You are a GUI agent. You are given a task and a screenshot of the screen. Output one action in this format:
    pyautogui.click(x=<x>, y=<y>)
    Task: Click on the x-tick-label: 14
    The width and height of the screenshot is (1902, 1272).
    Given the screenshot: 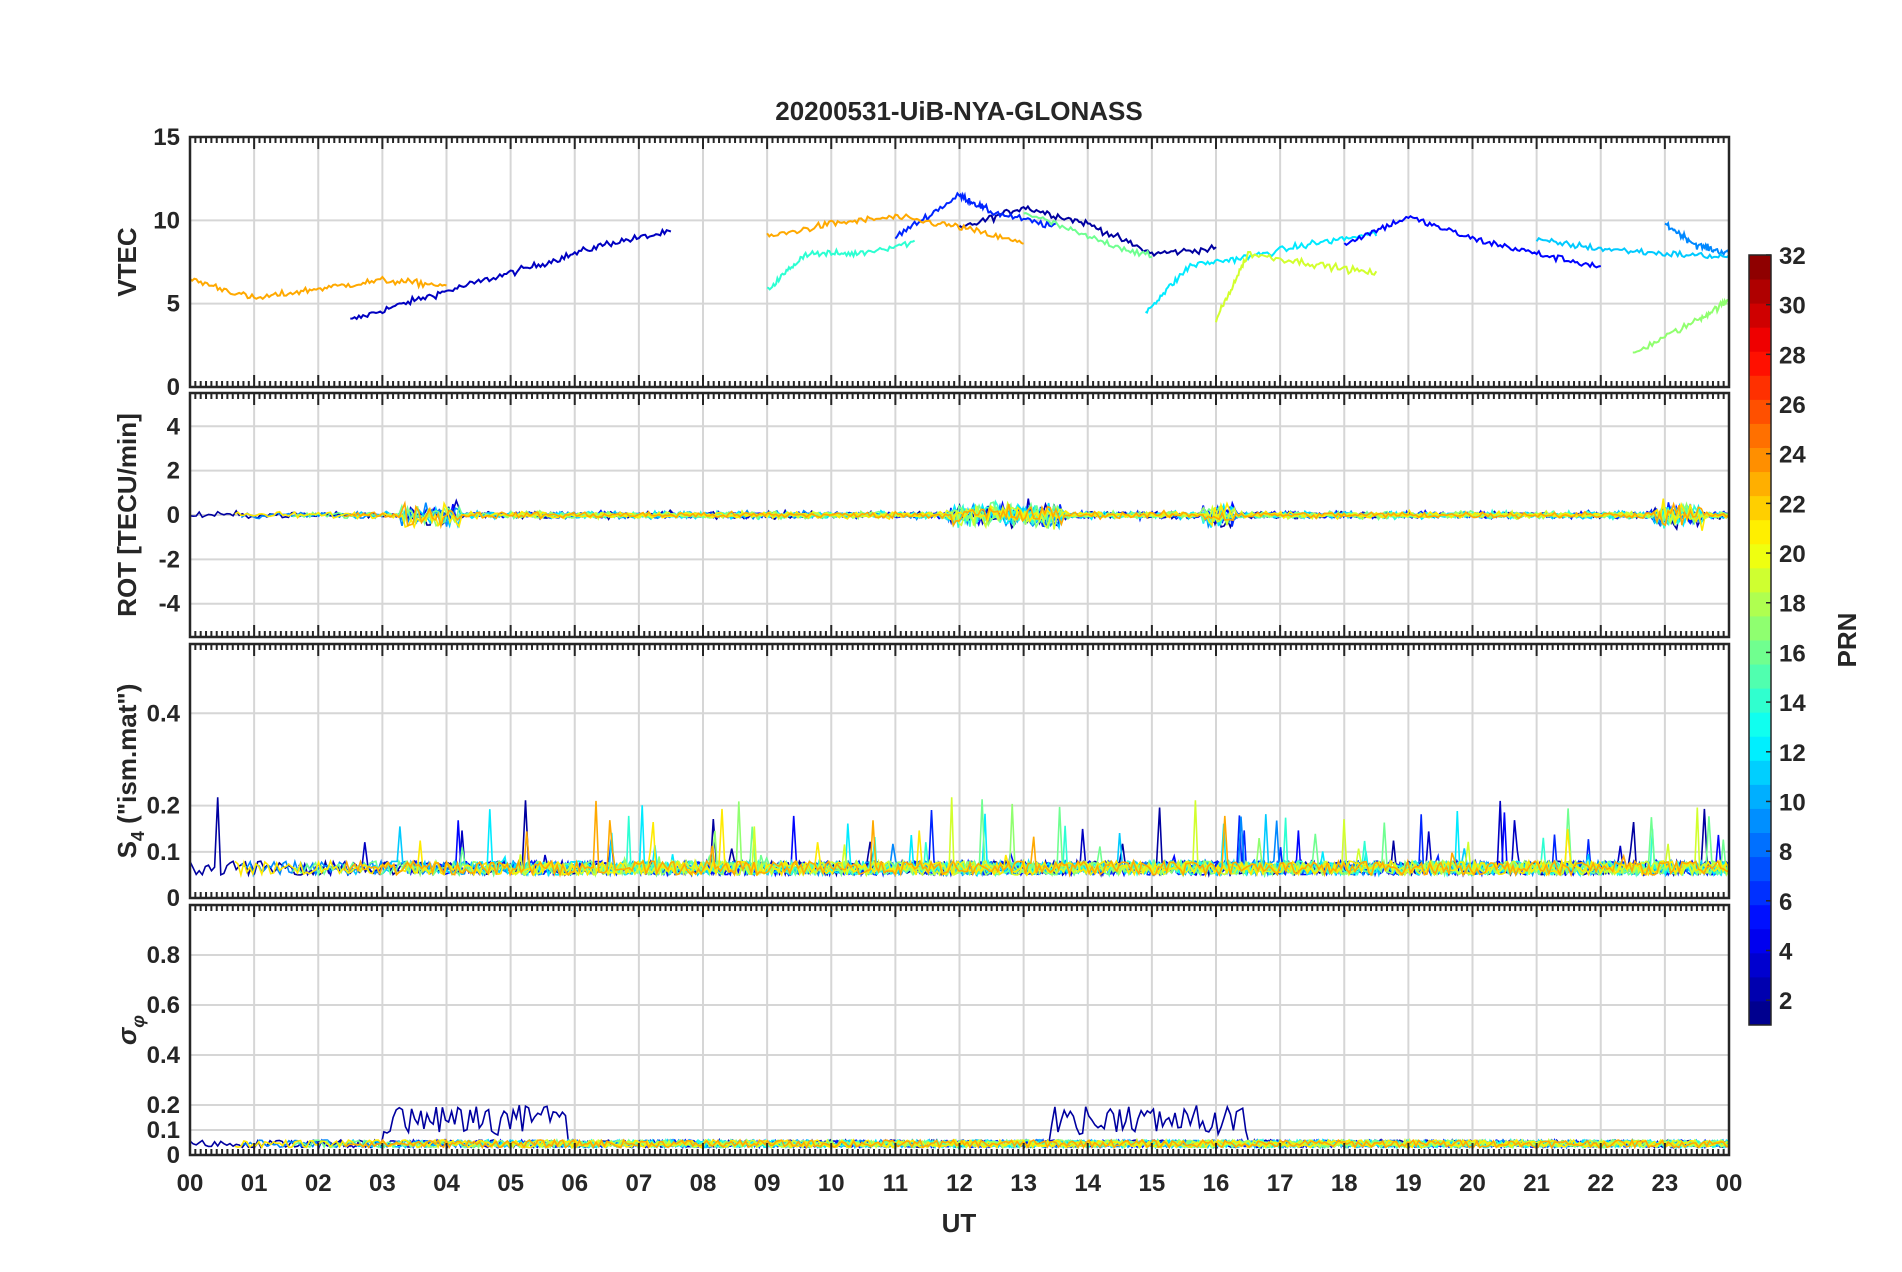 What is the action you would take?
    pyautogui.click(x=1087, y=1183)
    